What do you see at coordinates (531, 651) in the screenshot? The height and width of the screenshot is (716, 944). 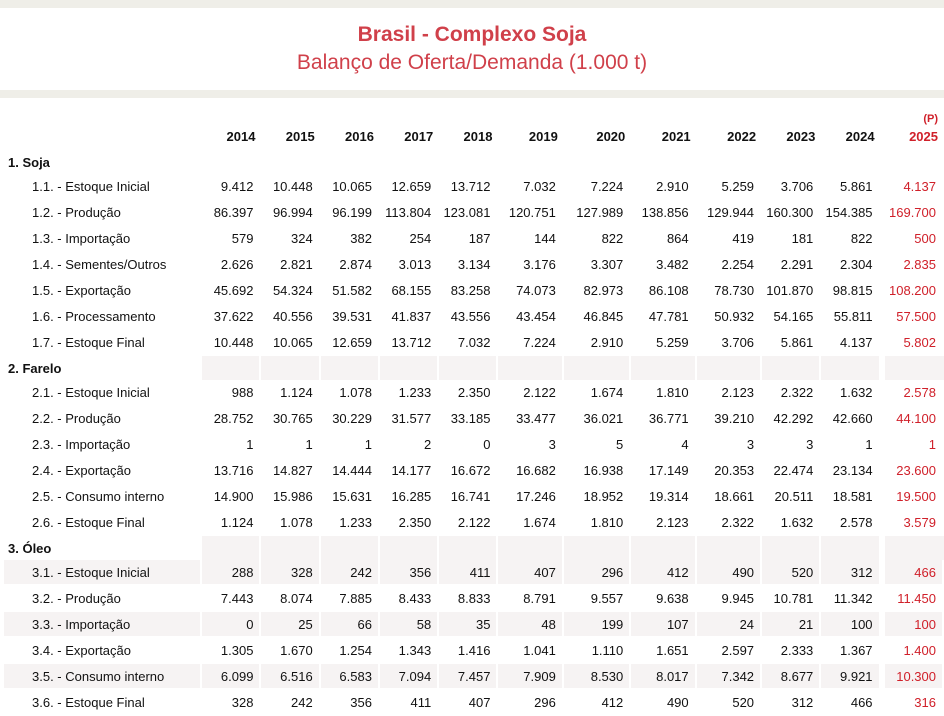 I see `value-cell: 1.041` at bounding box center [531, 651].